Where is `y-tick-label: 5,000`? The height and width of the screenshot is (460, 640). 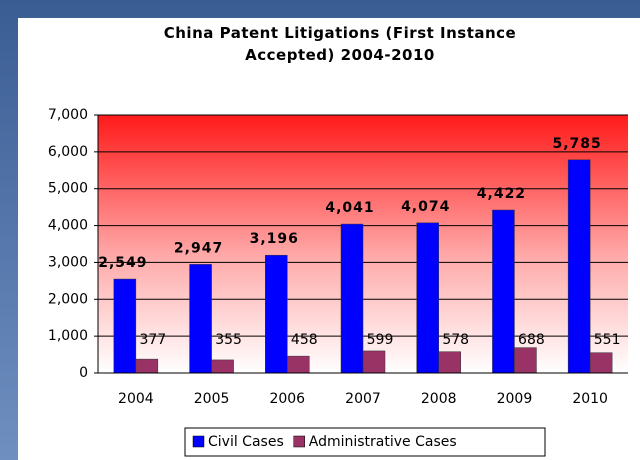 y-tick-label: 5,000 is located at coordinates (68, 189).